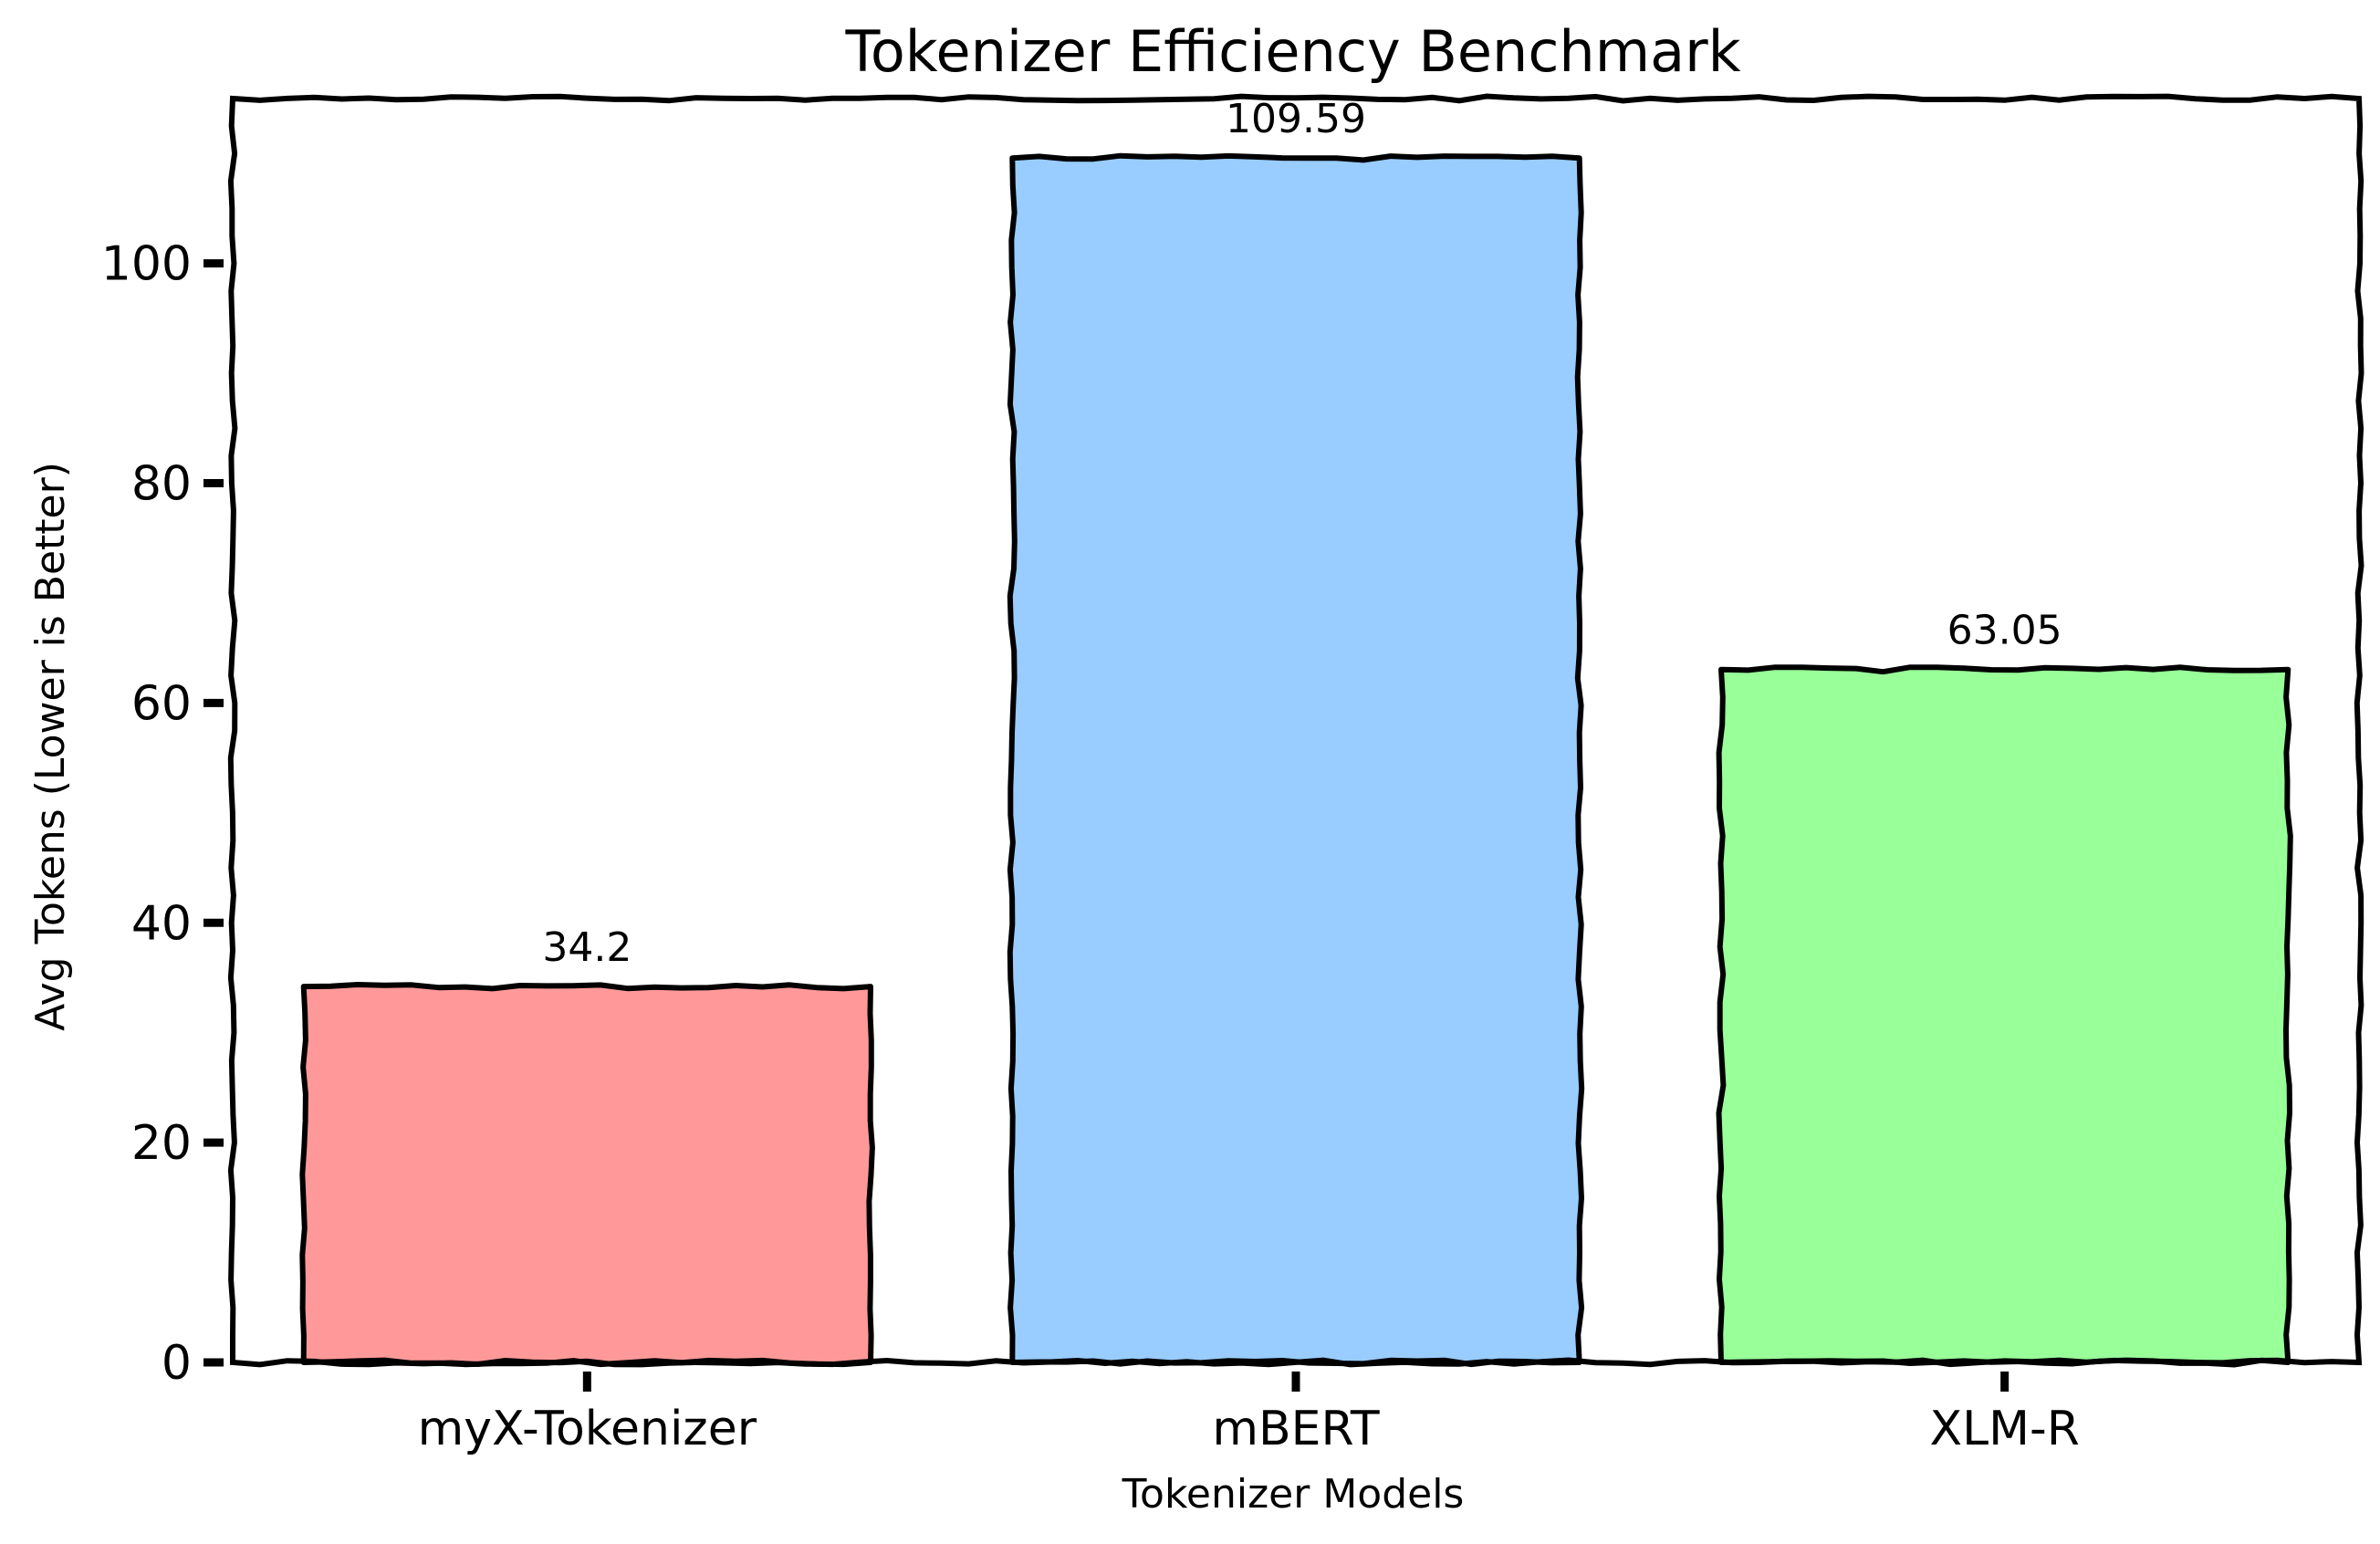 Image resolution: width=2380 pixels, height=1544 pixels. I want to click on y-tick-label-80: 80, so click(161, 484).